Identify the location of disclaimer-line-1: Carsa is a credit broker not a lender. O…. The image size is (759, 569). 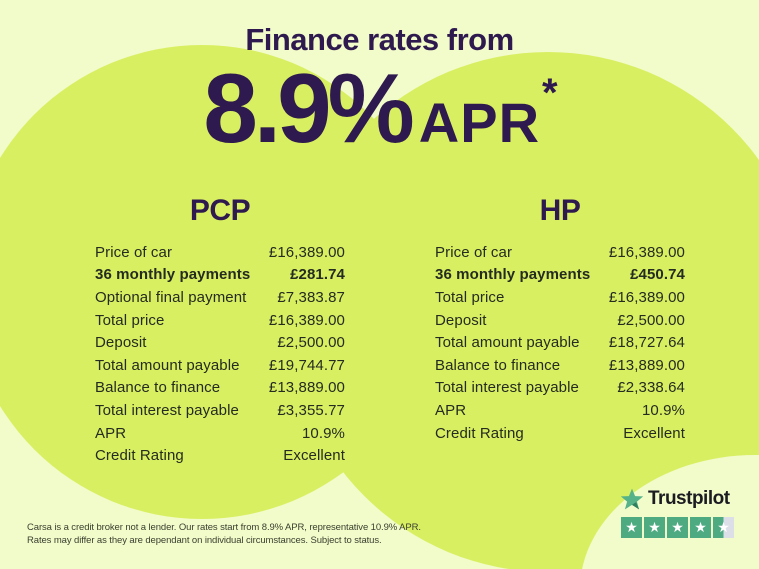
(224, 527).